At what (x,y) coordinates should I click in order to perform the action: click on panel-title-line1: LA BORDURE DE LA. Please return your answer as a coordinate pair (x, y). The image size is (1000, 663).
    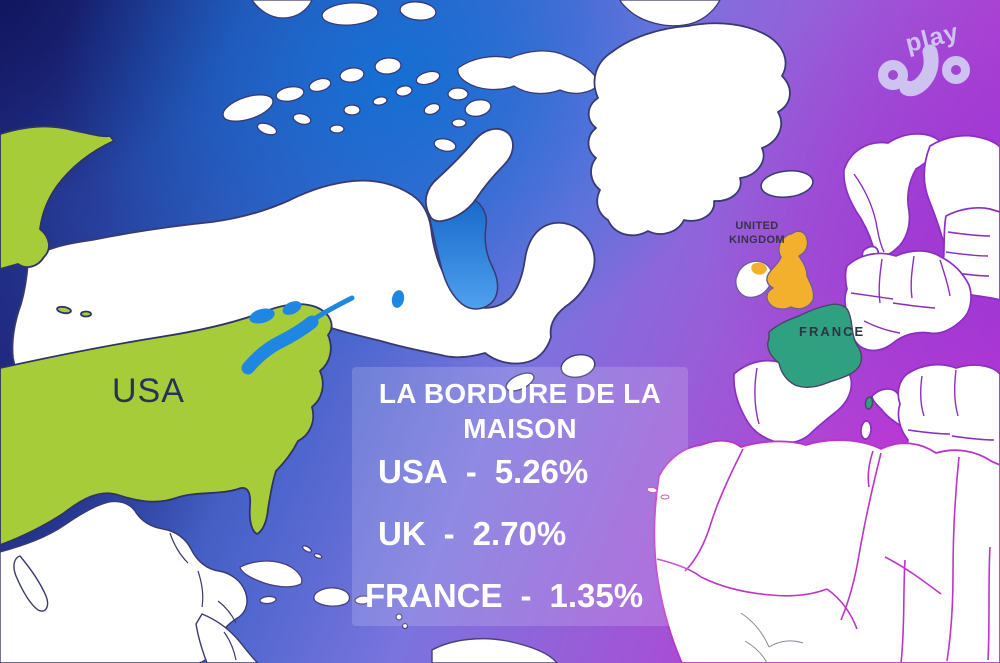
    Looking at the image, I should click on (520, 393).